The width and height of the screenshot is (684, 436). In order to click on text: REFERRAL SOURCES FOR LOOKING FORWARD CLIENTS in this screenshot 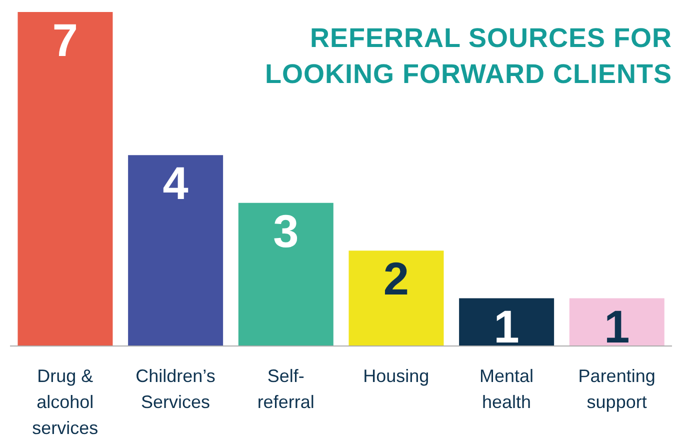, I will do `click(468, 56)`.